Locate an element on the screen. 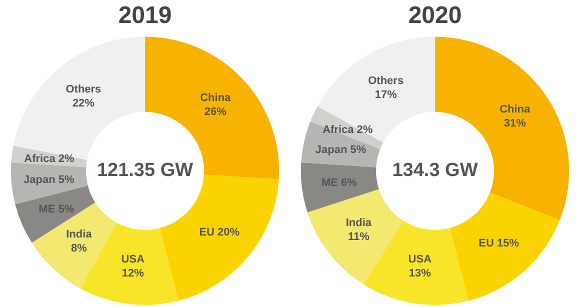 This screenshot has width=581, height=307. slice-label: EU 20% is located at coordinates (219, 232).